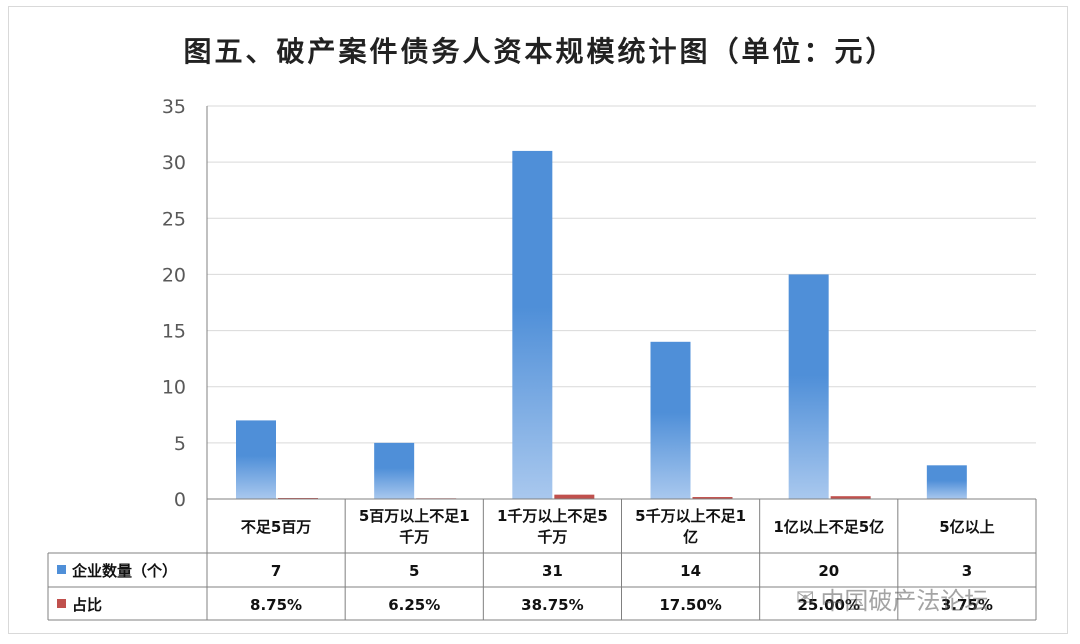 The width and height of the screenshot is (1080, 644). I want to click on data-label-count: 20, so click(828, 571).